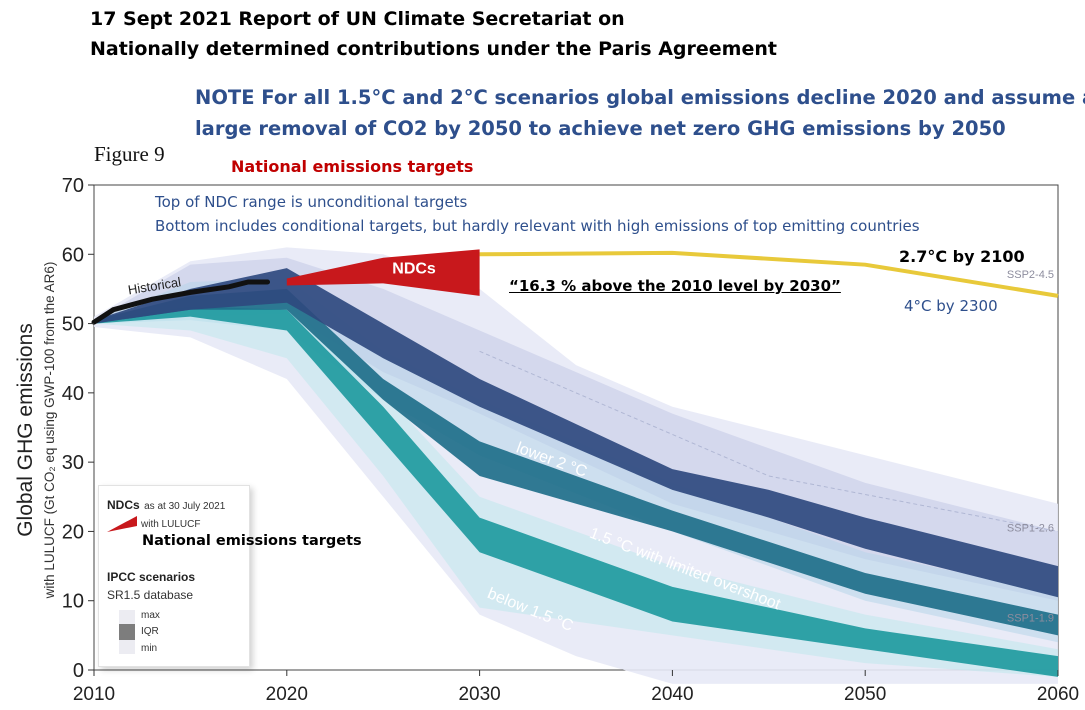  I want to click on legend-iqr-swatch, so click(127, 632).